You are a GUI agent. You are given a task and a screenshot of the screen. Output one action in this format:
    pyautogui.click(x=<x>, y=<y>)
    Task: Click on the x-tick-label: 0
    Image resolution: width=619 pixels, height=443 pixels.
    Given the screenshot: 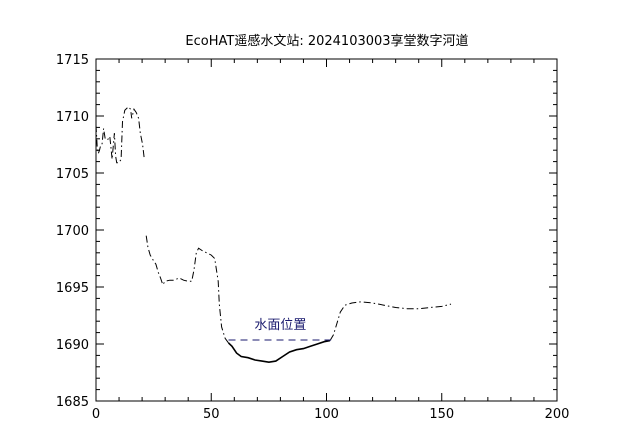 What is the action you would take?
    pyautogui.click(x=96, y=414)
    